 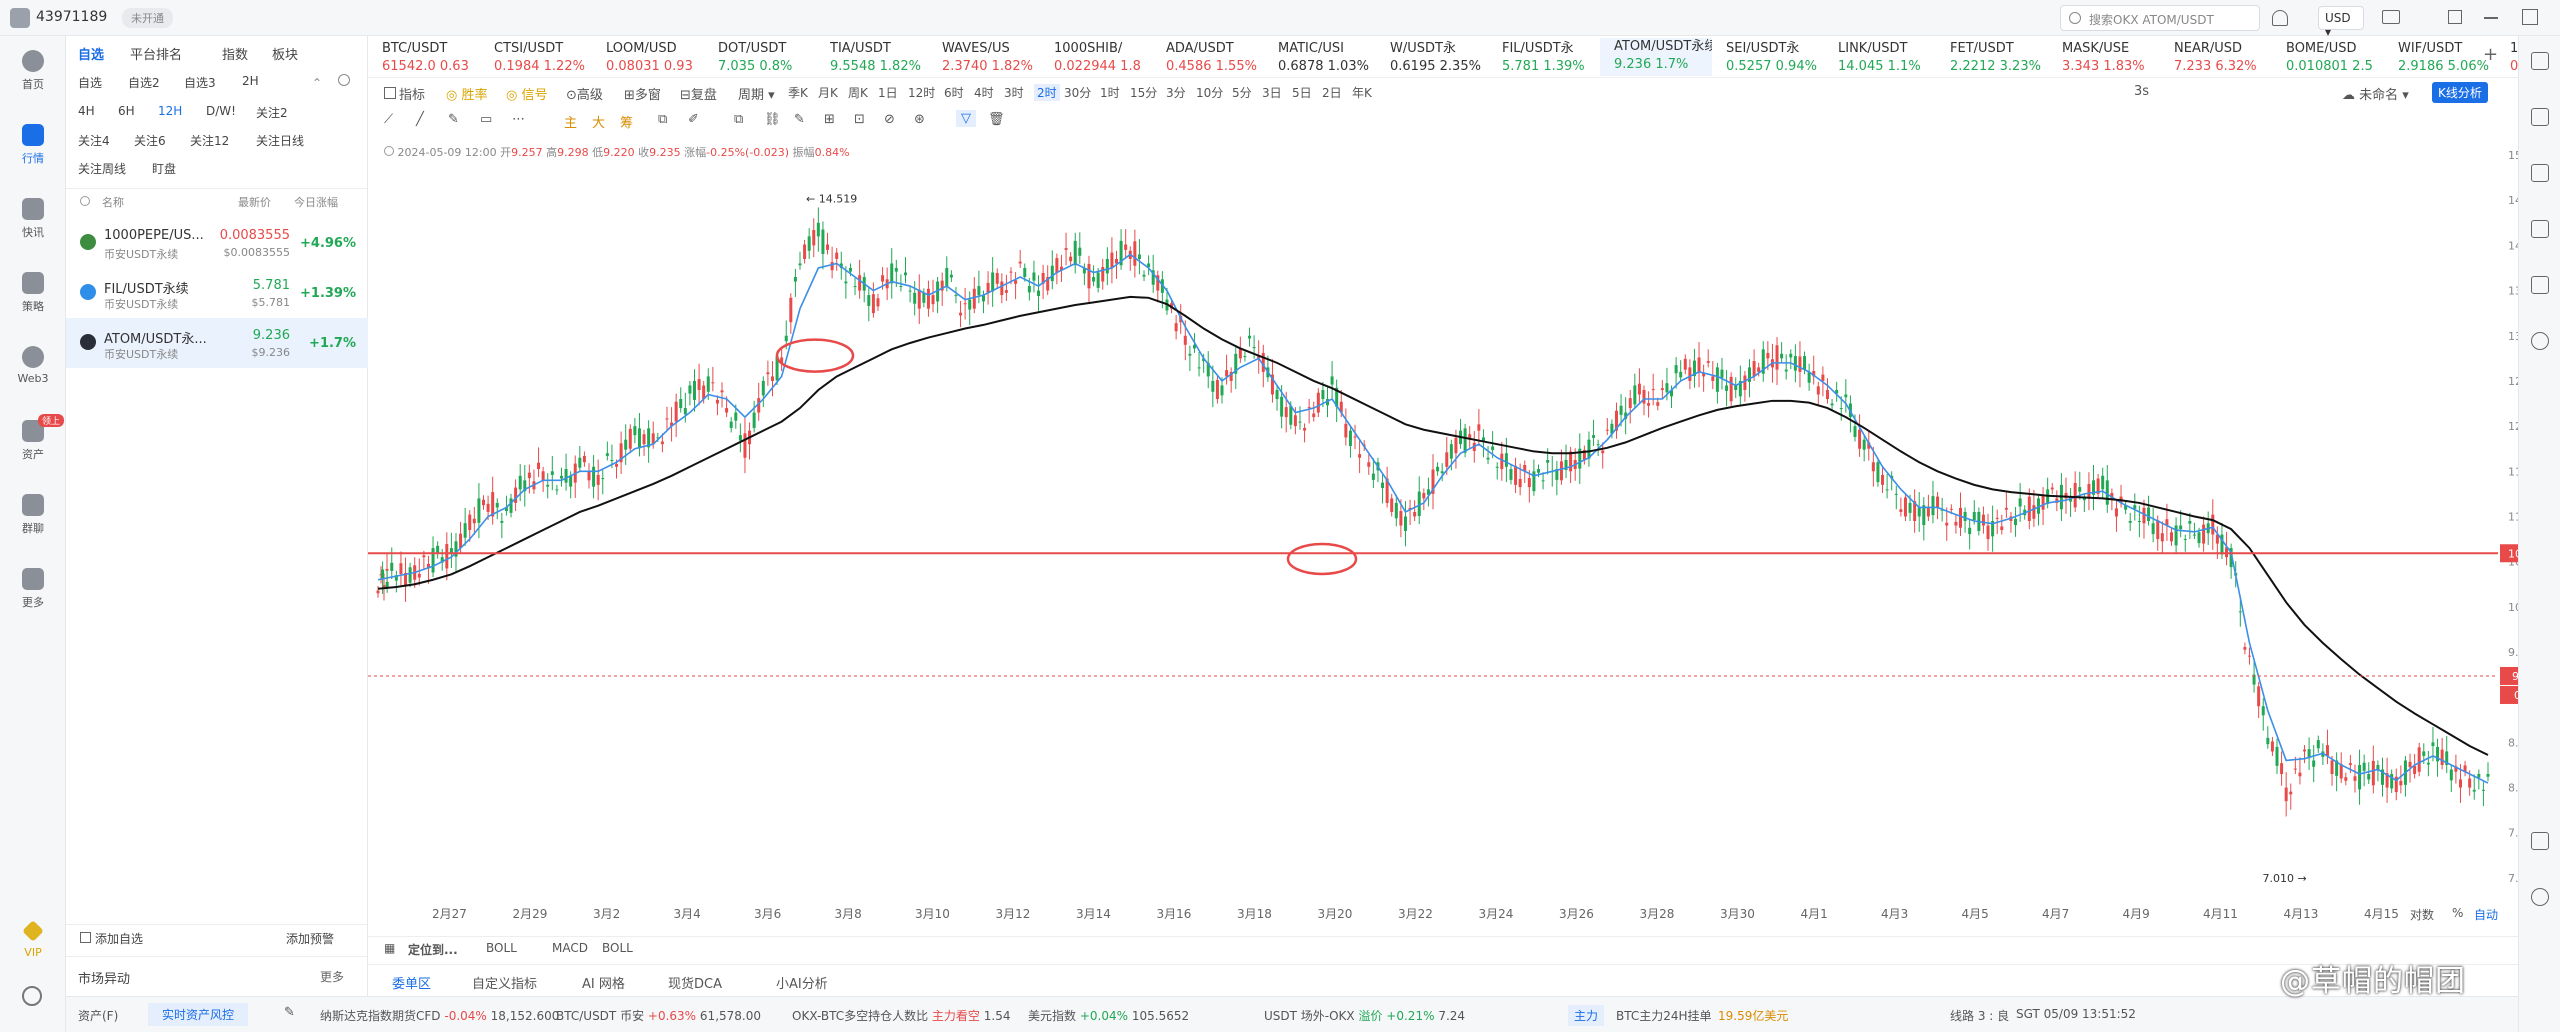 What do you see at coordinates (802, 984) in the screenshot?
I see `tab-ai-analysis: 小AI分析` at bounding box center [802, 984].